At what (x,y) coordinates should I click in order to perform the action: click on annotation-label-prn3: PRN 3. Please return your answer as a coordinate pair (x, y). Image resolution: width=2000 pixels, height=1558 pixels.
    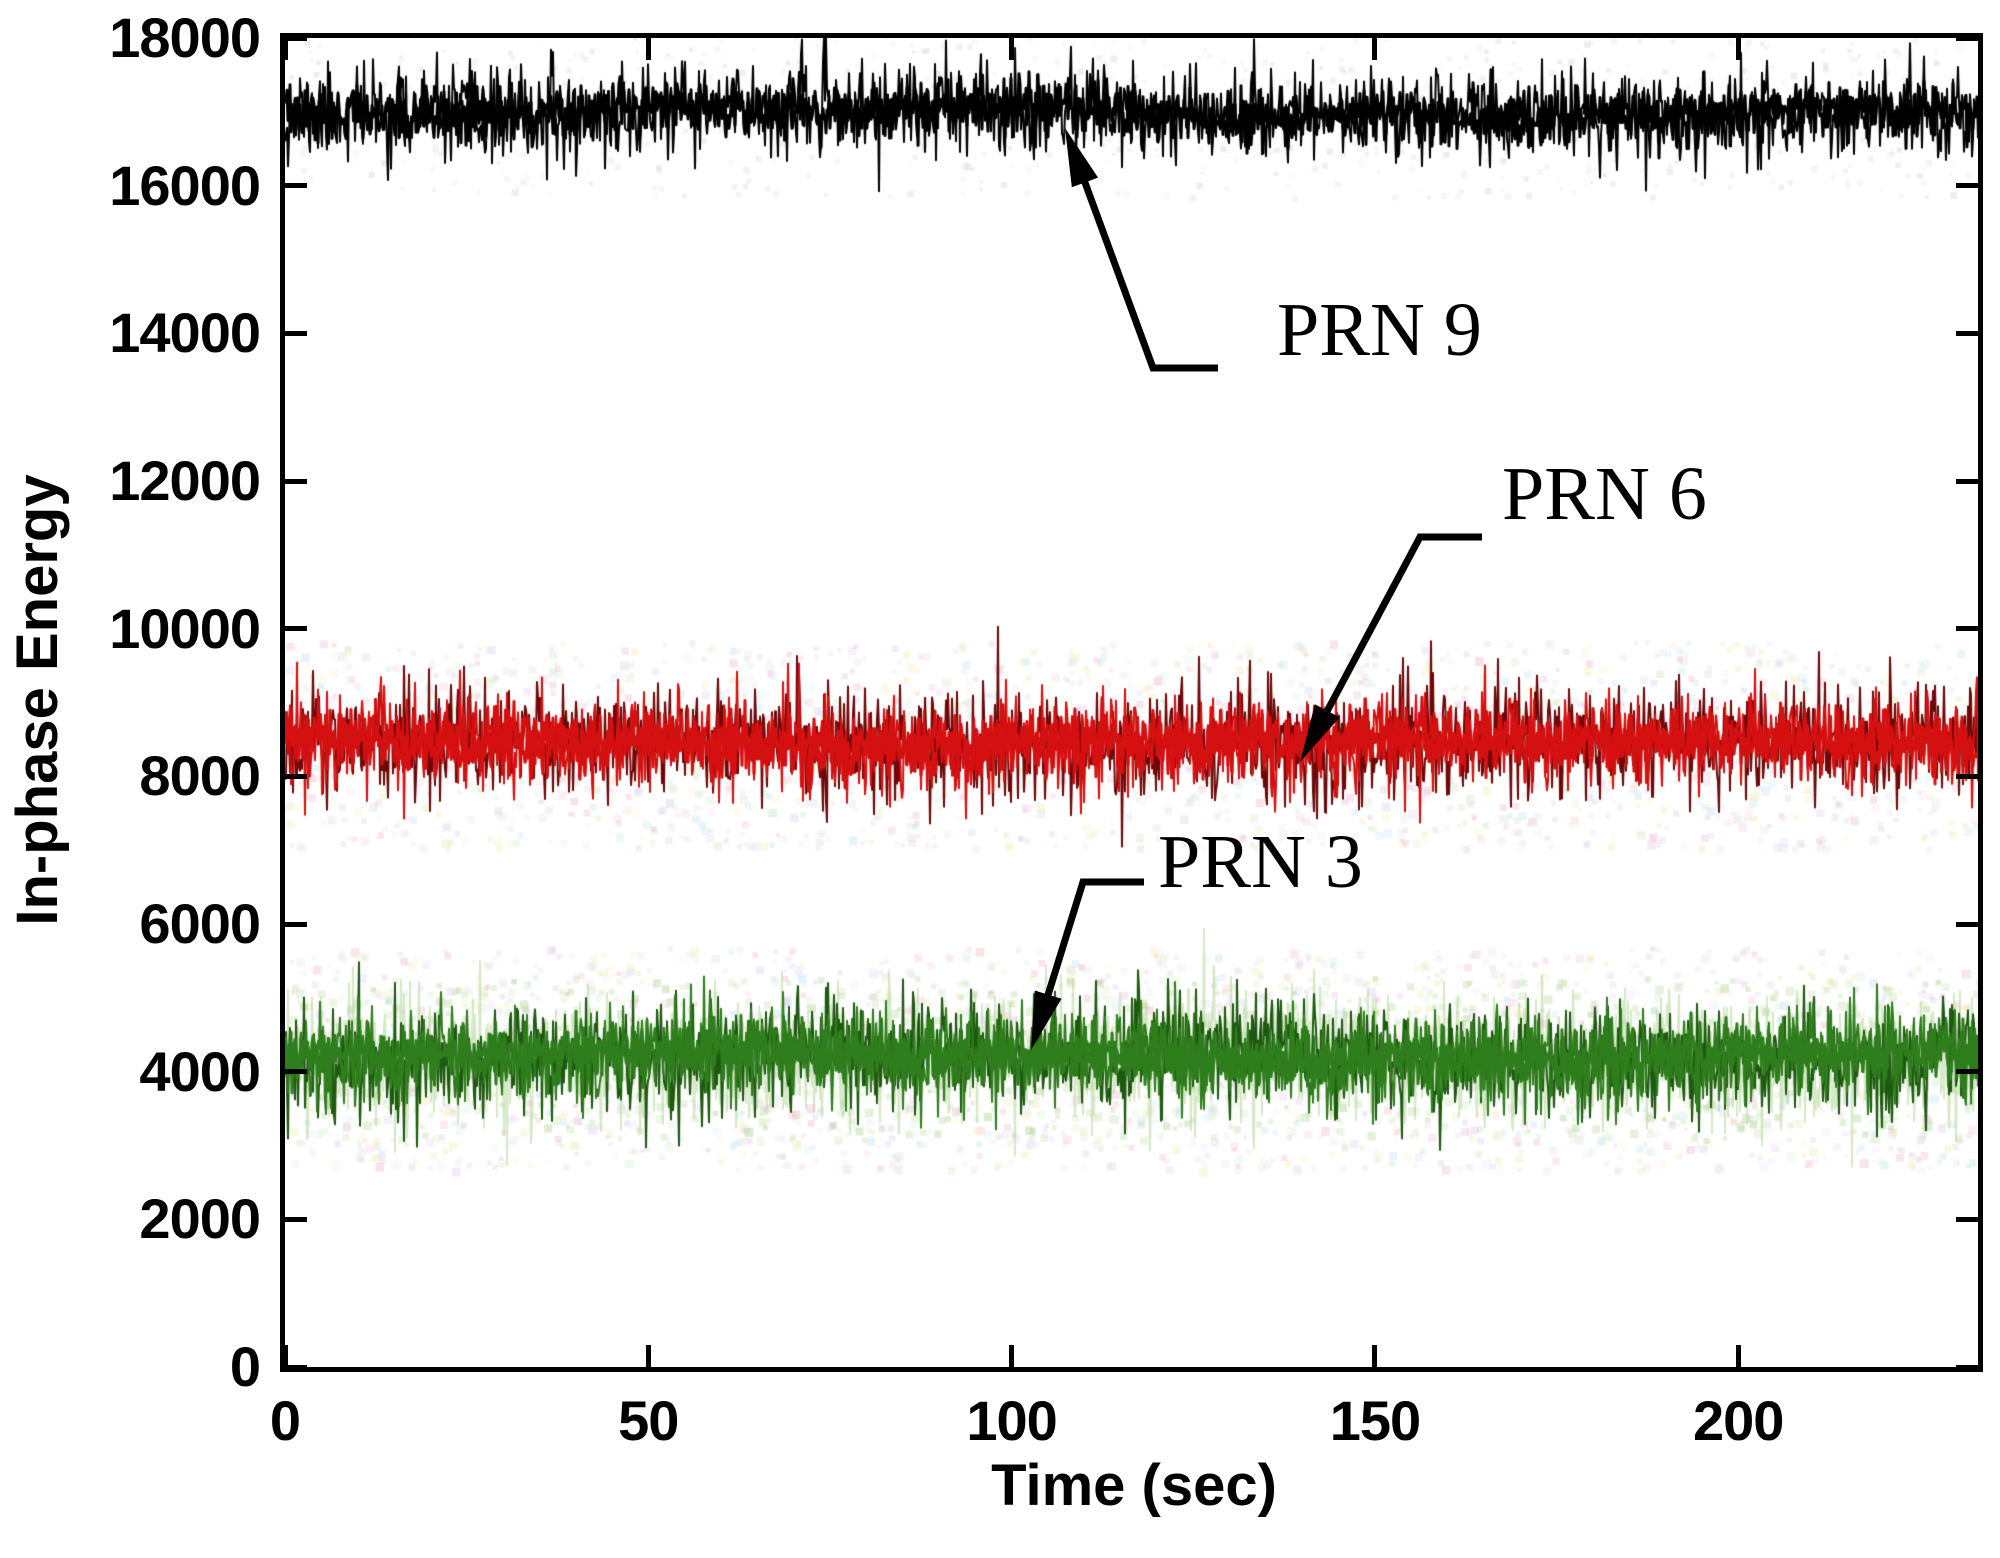
    Looking at the image, I should click on (1260, 862).